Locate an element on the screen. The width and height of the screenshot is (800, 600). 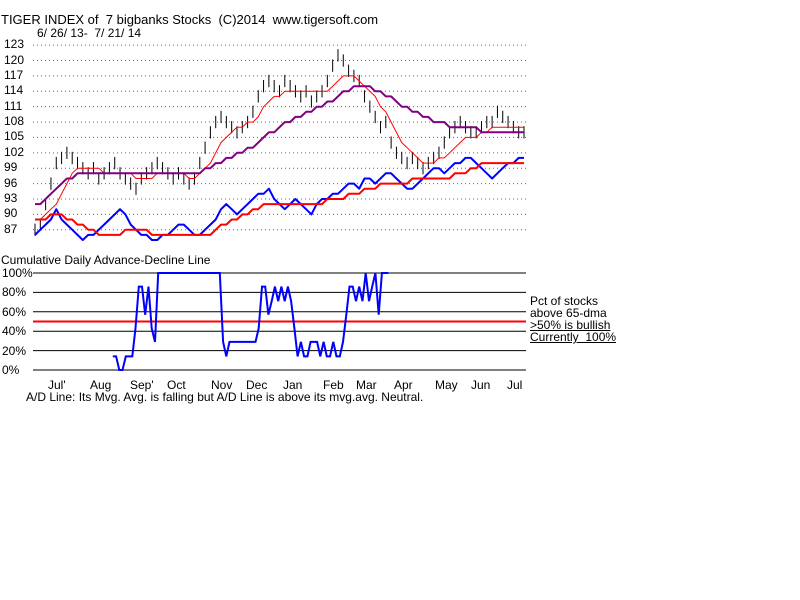
sub-y-tick-label: 60% is located at coordinates (14, 311).